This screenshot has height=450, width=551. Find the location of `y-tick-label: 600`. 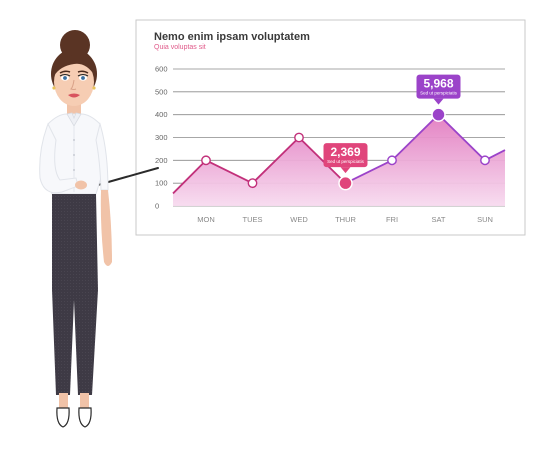

y-tick-label: 600 is located at coordinates (161, 69).